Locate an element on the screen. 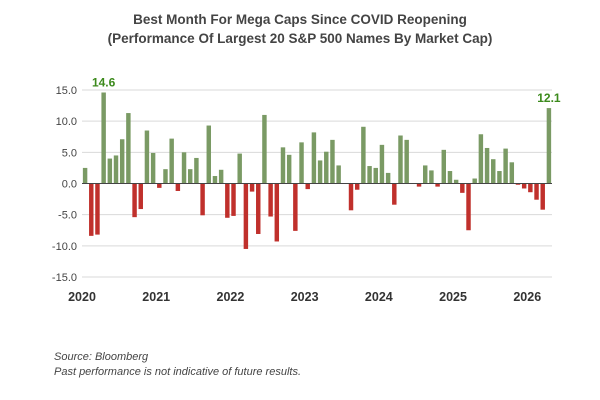 The image size is (600, 400). x-tick-label: 2025 is located at coordinates (453, 297).